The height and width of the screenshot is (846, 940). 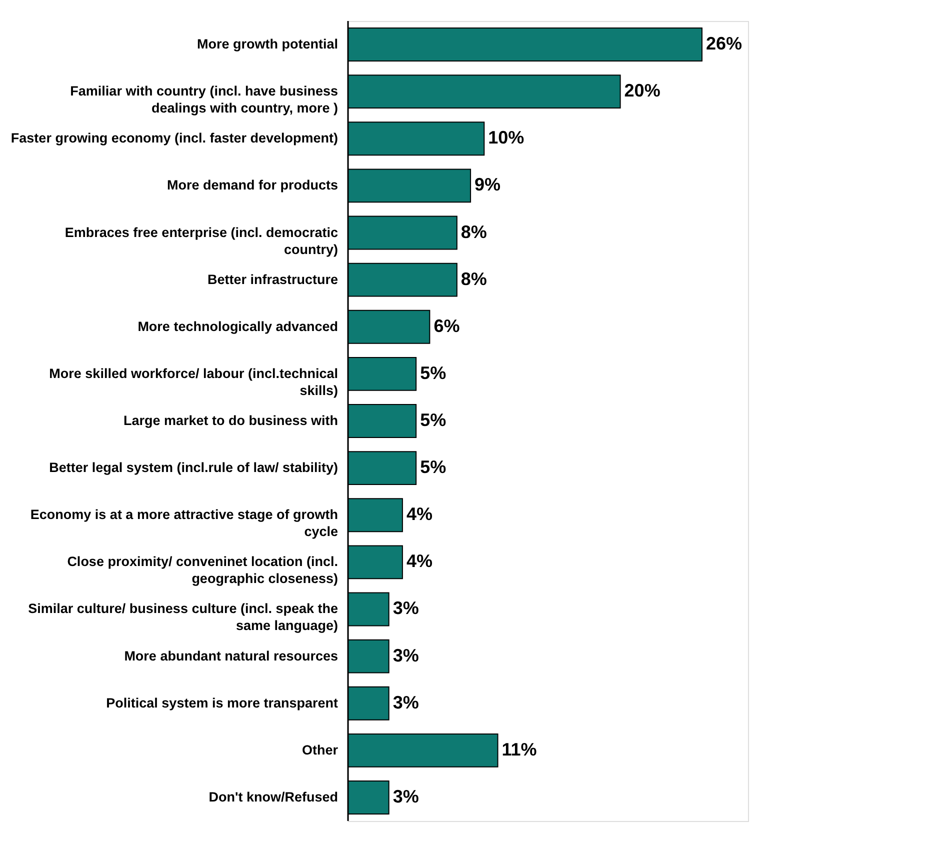 What do you see at coordinates (273, 796) in the screenshot?
I see `y-tick-label: Don't know/Refused` at bounding box center [273, 796].